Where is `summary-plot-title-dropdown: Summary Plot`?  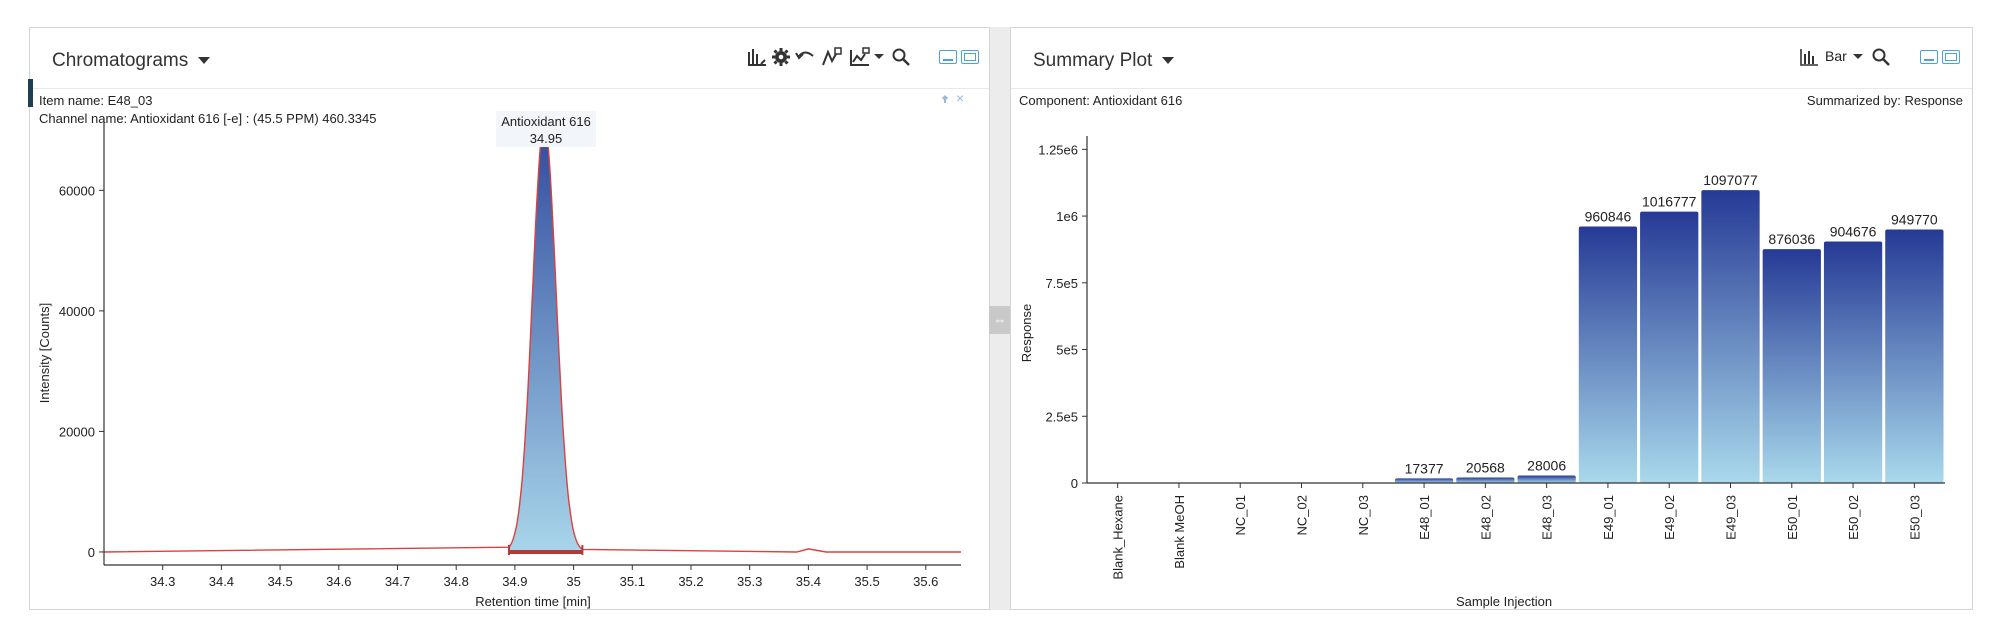
summary-plot-title-dropdown: Summary Plot is located at coordinates (1104, 61).